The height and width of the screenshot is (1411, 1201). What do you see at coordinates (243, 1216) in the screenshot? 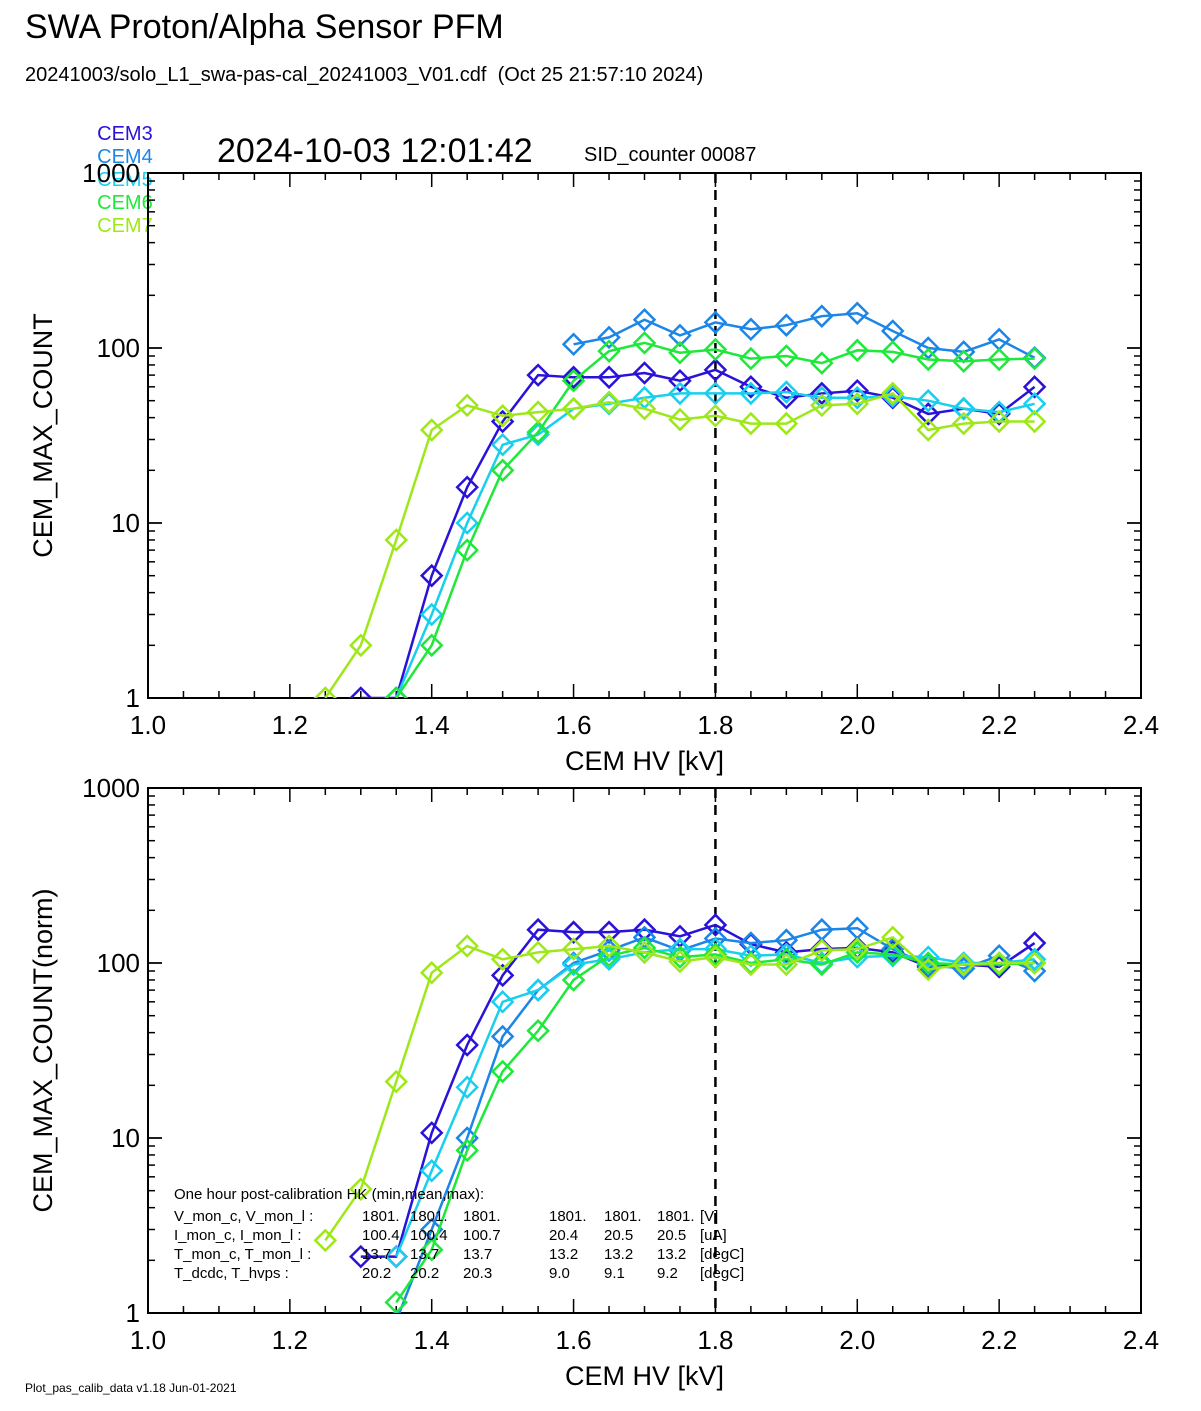
I see `hk-row-label: V_mon_c, V_mon_l :` at bounding box center [243, 1216].